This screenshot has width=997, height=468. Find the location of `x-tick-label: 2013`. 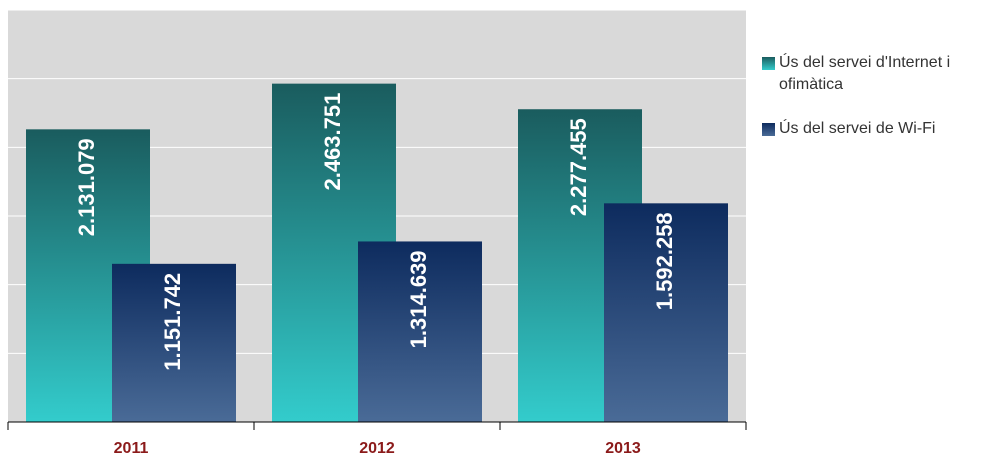

x-tick-label: 2013 is located at coordinates (623, 448).